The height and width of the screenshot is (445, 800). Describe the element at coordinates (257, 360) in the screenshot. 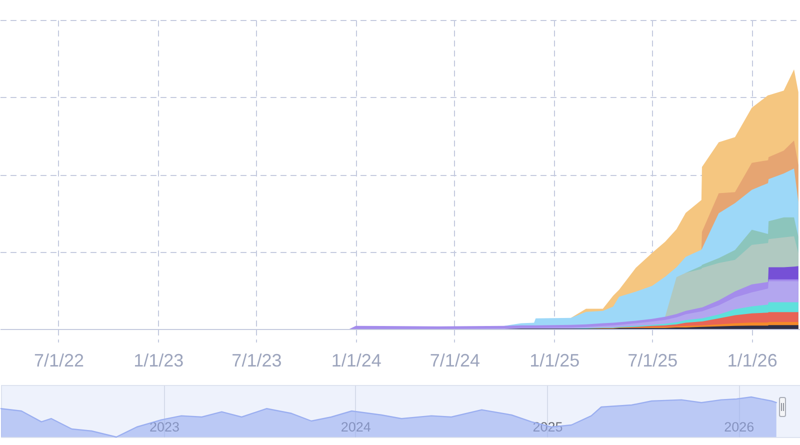

I see `x-tick-label: 7/1/23` at that location.